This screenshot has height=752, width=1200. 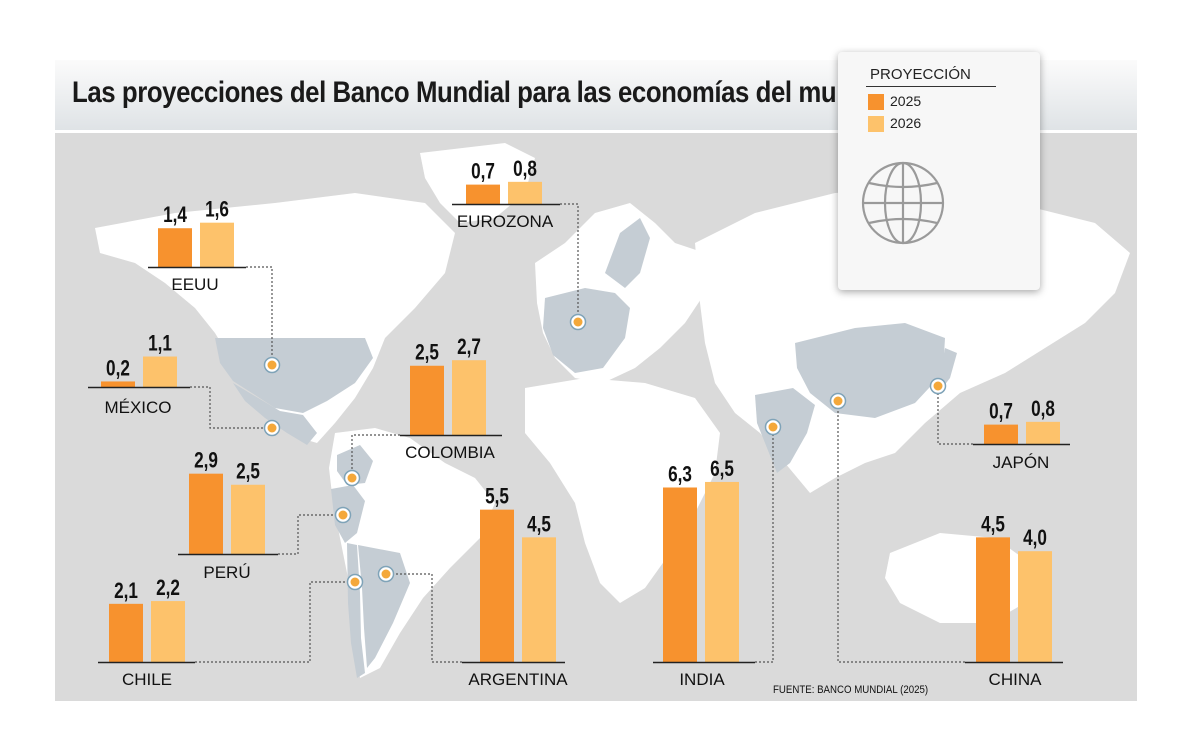 What do you see at coordinates (1043, 432) in the screenshot?
I see `bar-japon-2026` at bounding box center [1043, 432].